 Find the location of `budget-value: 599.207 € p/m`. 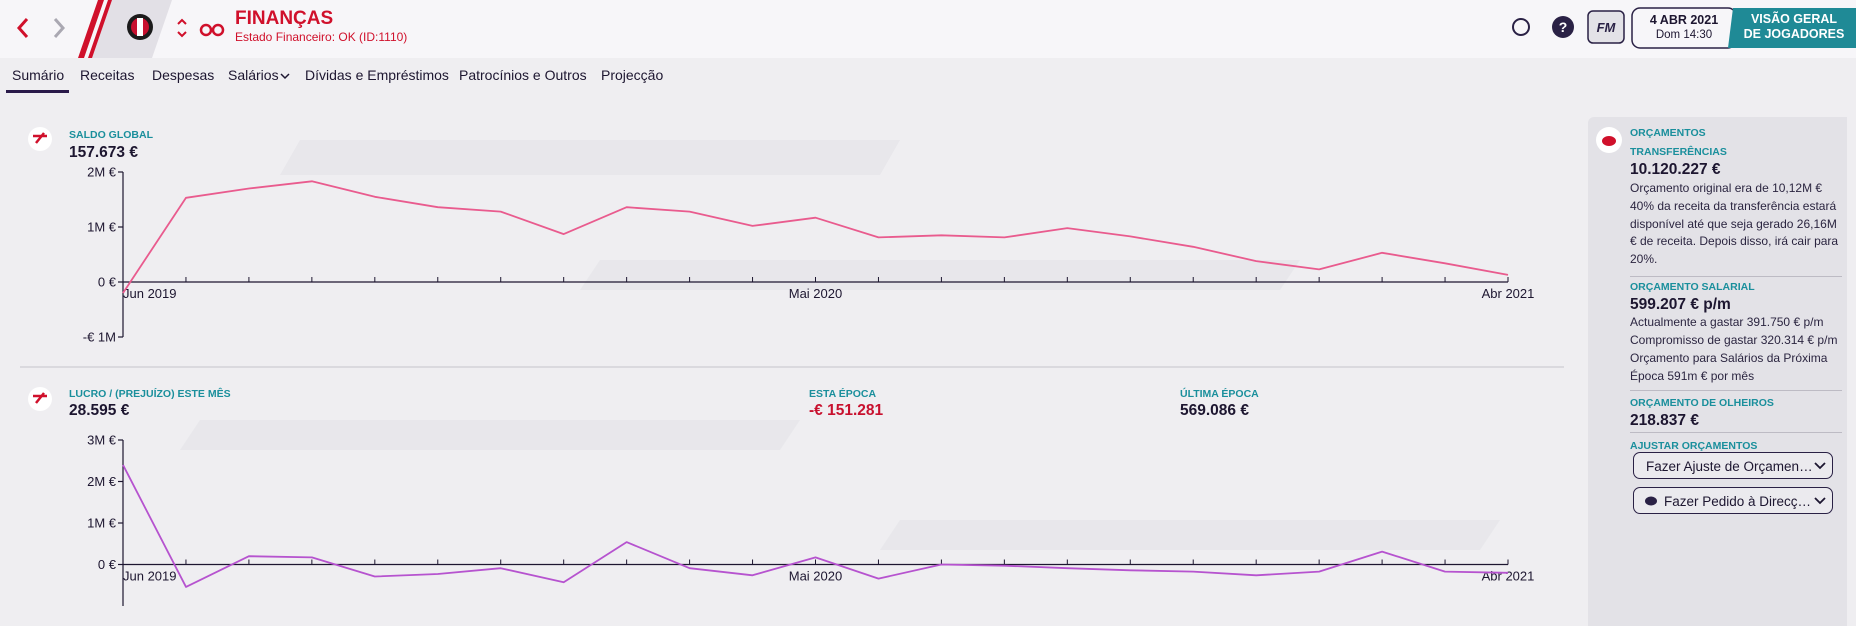

budget-value: 599.207 € p/m is located at coordinates (1680, 304).